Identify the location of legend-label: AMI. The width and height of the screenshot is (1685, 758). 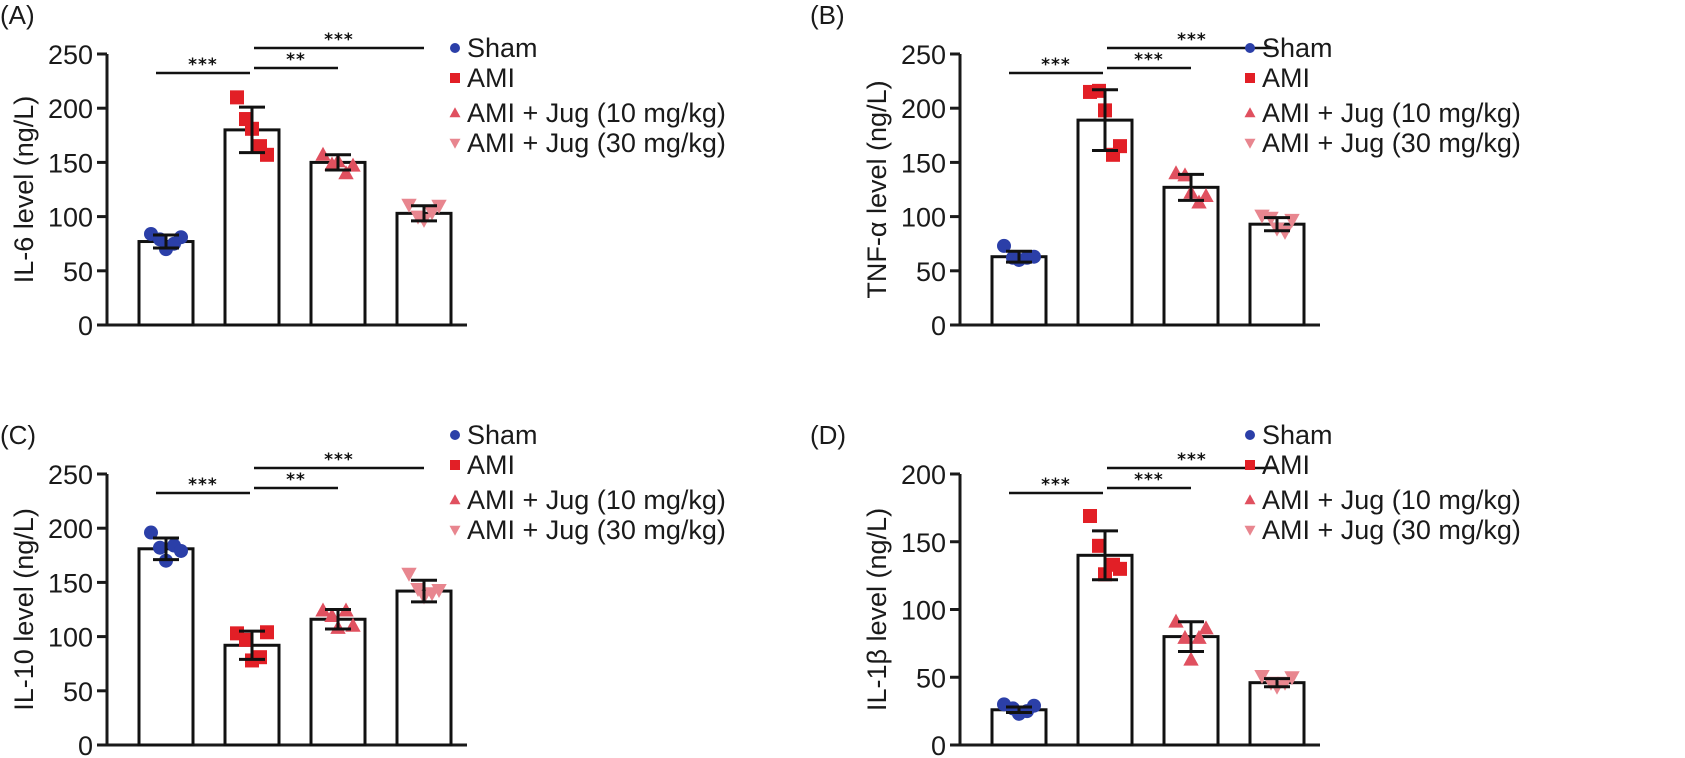
(491, 78).